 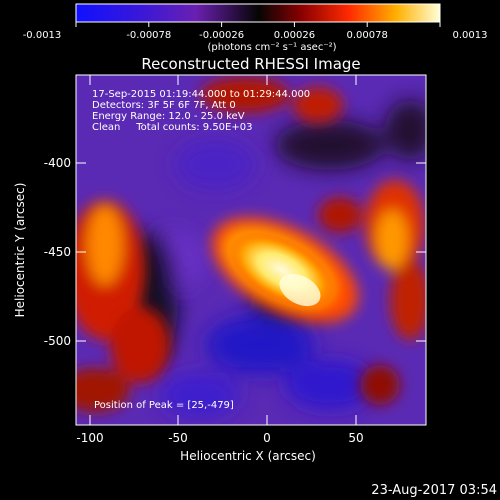 What do you see at coordinates (164, 405) in the screenshot?
I see `peak-position-label: Position of Peak = [25,-479]` at bounding box center [164, 405].